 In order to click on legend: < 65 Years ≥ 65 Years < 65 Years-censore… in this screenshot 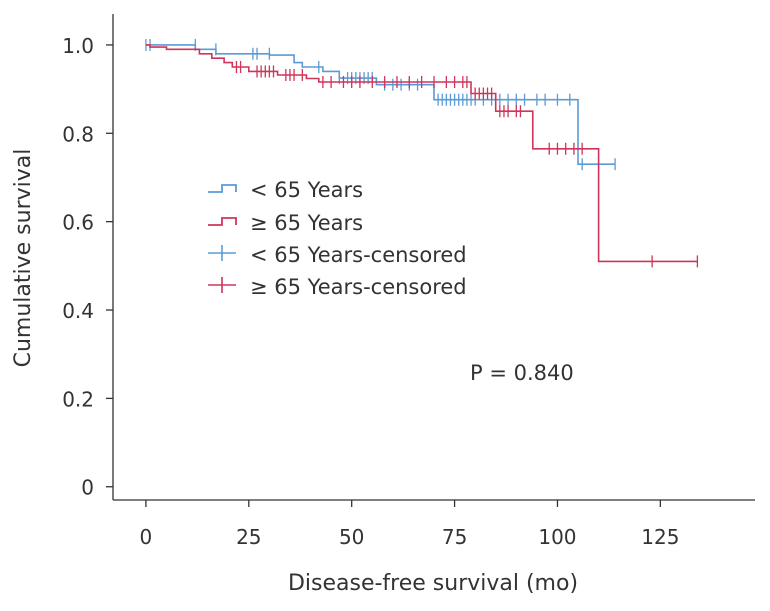, I will do `click(337, 238)`.